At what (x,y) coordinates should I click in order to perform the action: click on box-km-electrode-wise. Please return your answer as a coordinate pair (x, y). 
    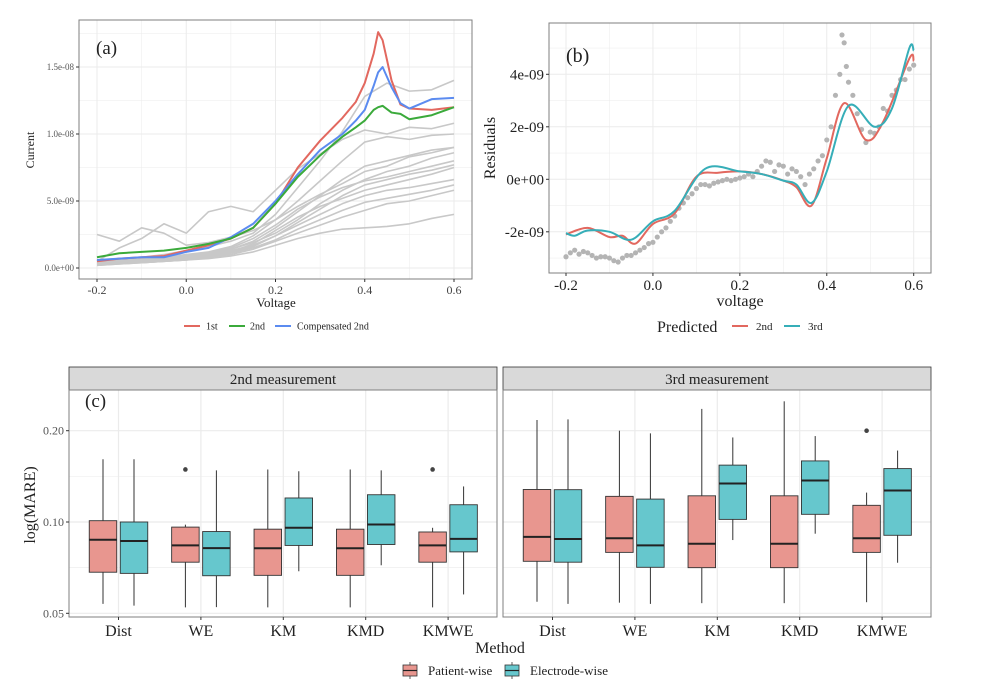
    Looking at the image, I should click on (298, 521).